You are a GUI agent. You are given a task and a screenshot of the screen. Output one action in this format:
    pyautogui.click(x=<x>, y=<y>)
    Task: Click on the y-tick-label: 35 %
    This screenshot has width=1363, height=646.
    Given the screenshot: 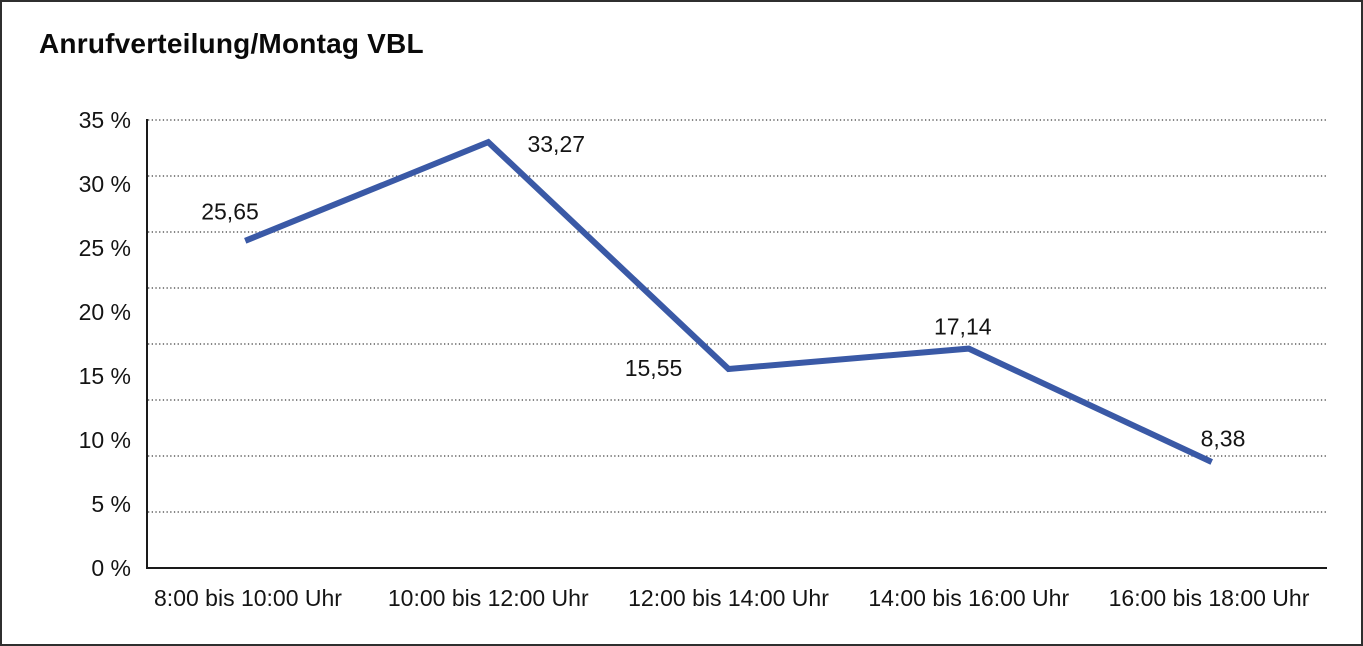 What is the action you would take?
    pyautogui.click(x=105, y=120)
    